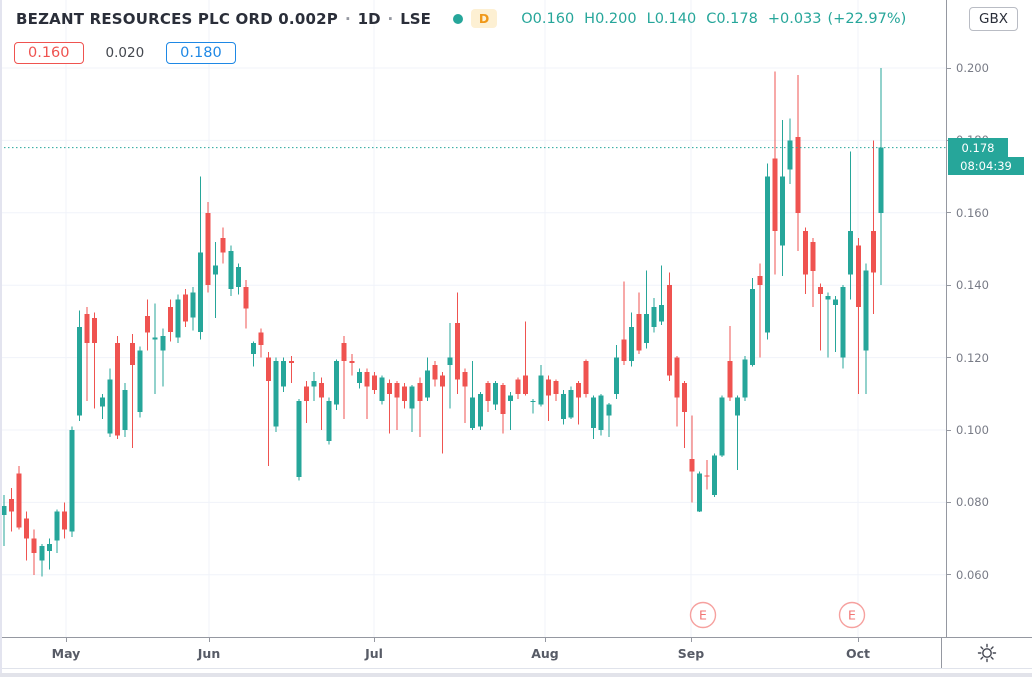  Describe the element at coordinates (671, 18) in the screenshot. I see `low-value: L0.140` at that location.